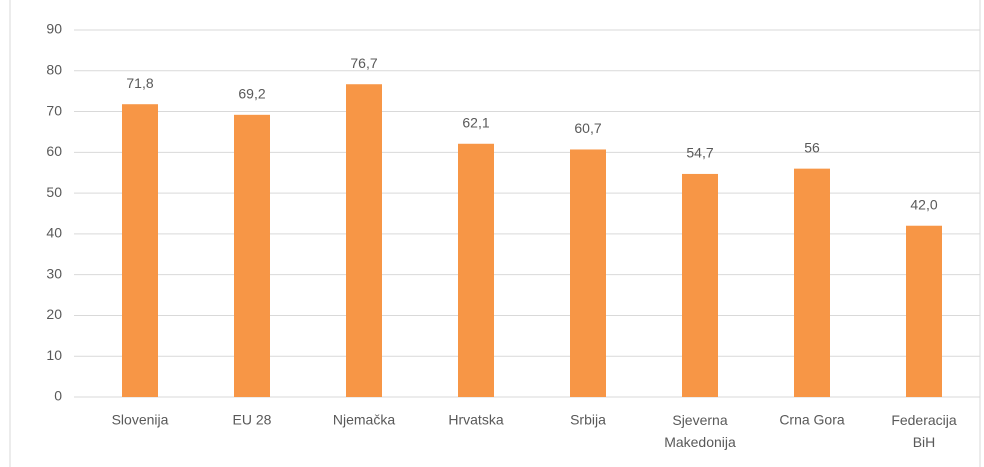  What do you see at coordinates (54, 192) in the screenshot?
I see `y-tick-label: 50` at bounding box center [54, 192].